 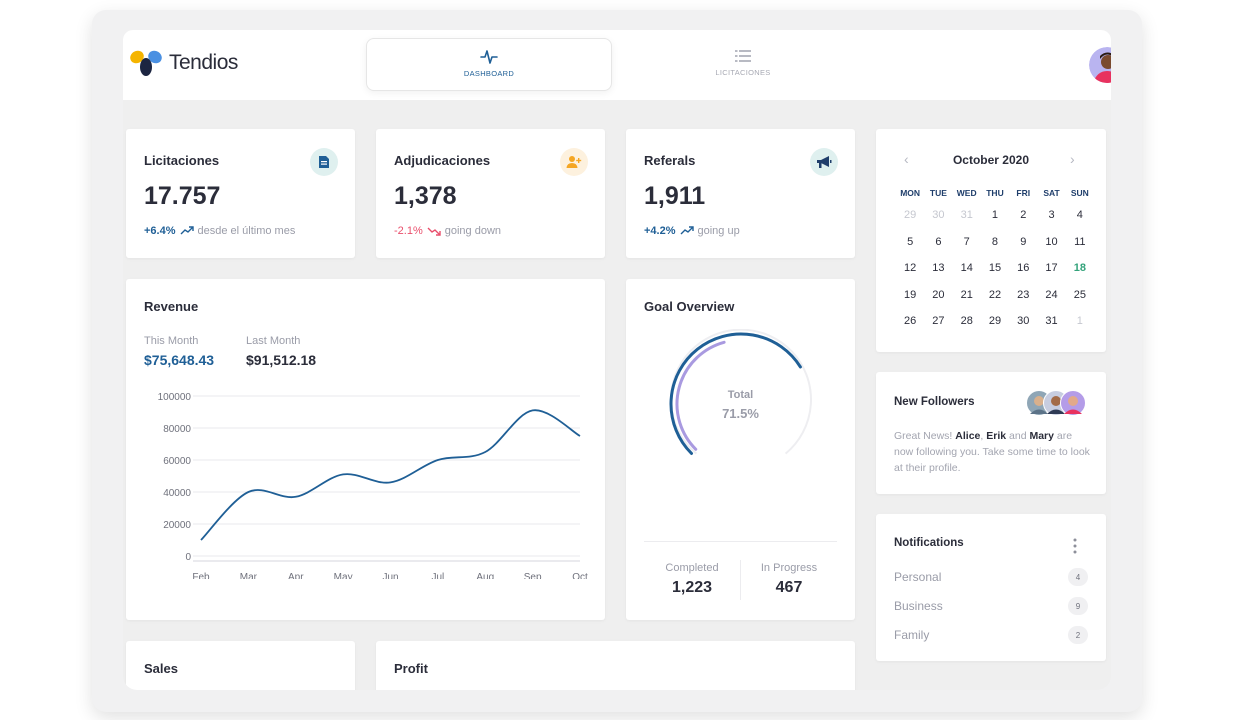 What do you see at coordinates (1079, 294) in the screenshot?
I see `calendar-day: 25` at bounding box center [1079, 294].